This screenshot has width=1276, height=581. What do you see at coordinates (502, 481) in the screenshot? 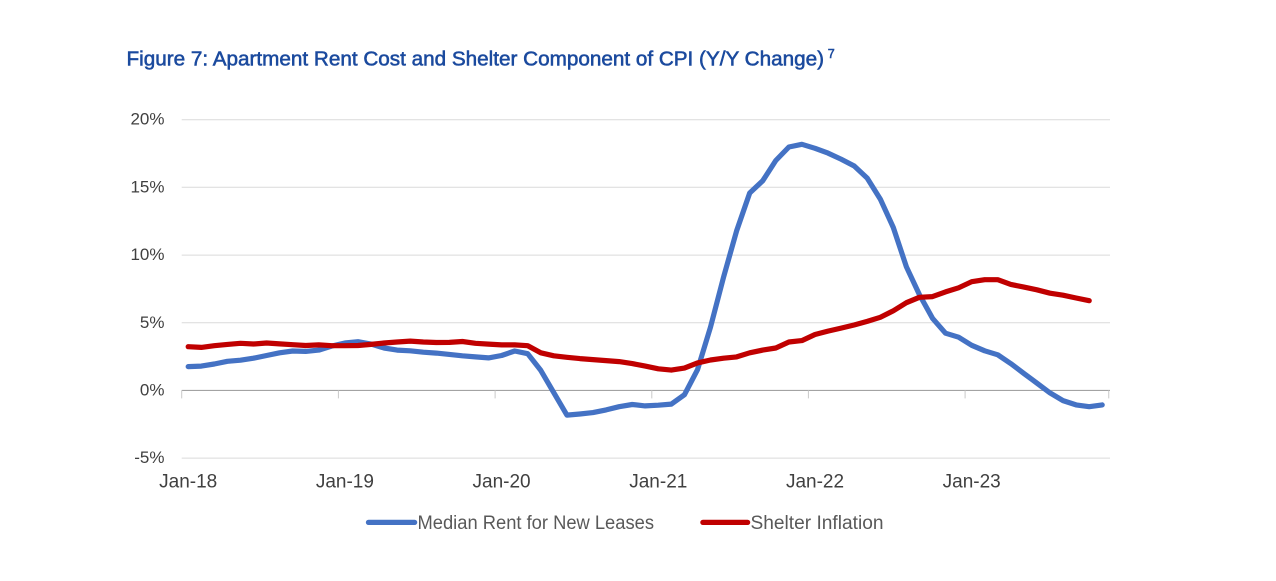
I see `svg-text: Jan-20` at bounding box center [502, 481].